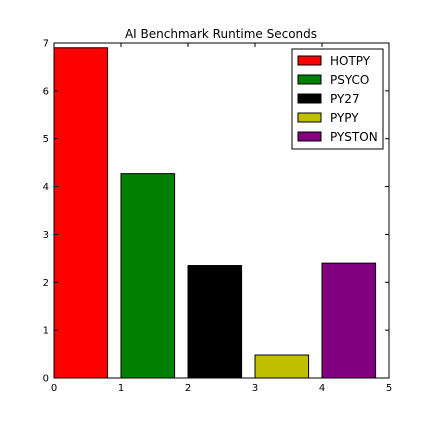 The width and height of the screenshot is (432, 437). What do you see at coordinates (215, 322) in the screenshot?
I see `bar-py27` at bounding box center [215, 322].